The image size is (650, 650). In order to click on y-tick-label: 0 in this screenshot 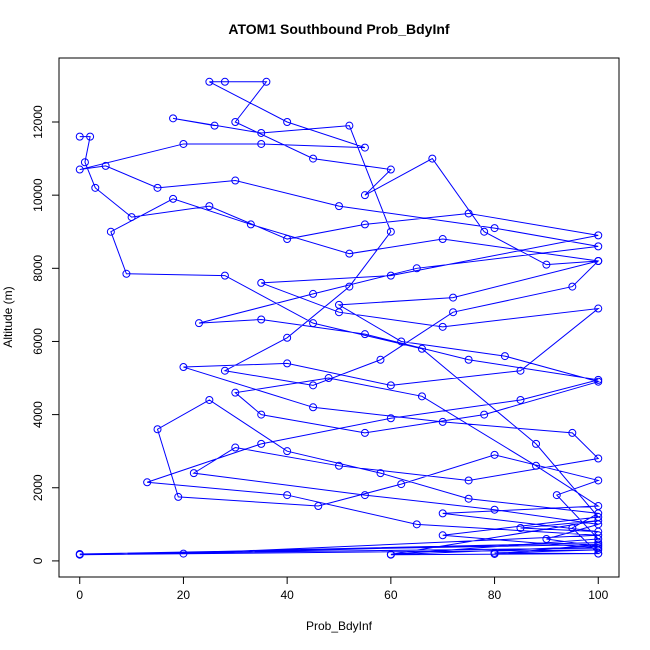, I will do `click(38, 560)`.